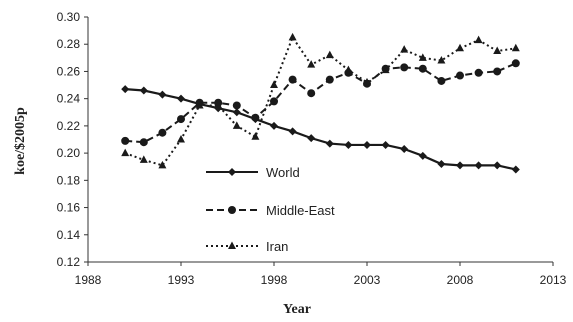  I want to click on chart-legend: World Middle-East Iran, so click(270, 209).